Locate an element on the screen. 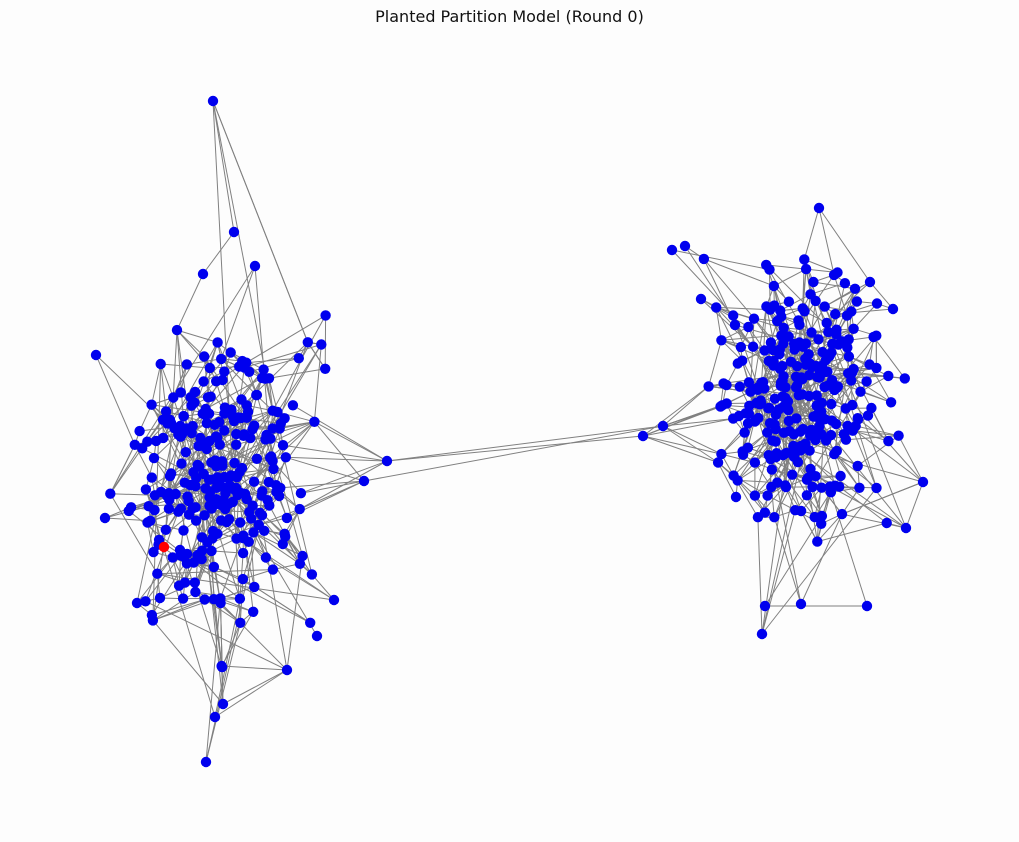 This screenshot has width=1019, height=842. inter-community-edge is located at coordinates (515, 448).